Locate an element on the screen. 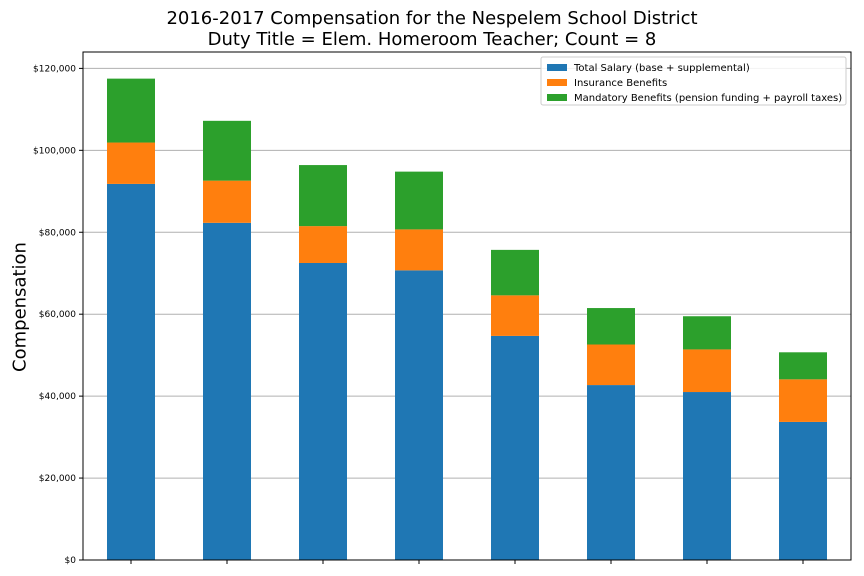 This screenshot has height=576, width=864. y-tick-label: $100,000 is located at coordinates (54, 151).